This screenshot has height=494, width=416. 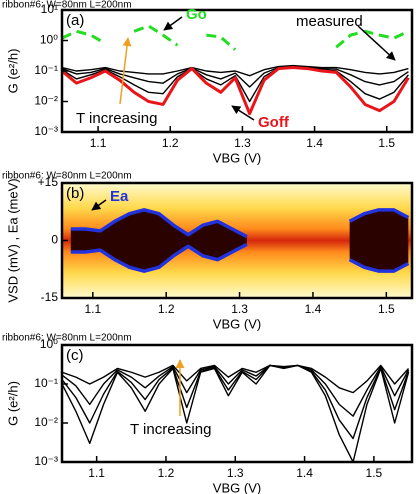 What do you see at coordinates (12, 240) in the screenshot?
I see `y-axis-title: VSD (mV) , Ea (meV)` at bounding box center [12, 240].